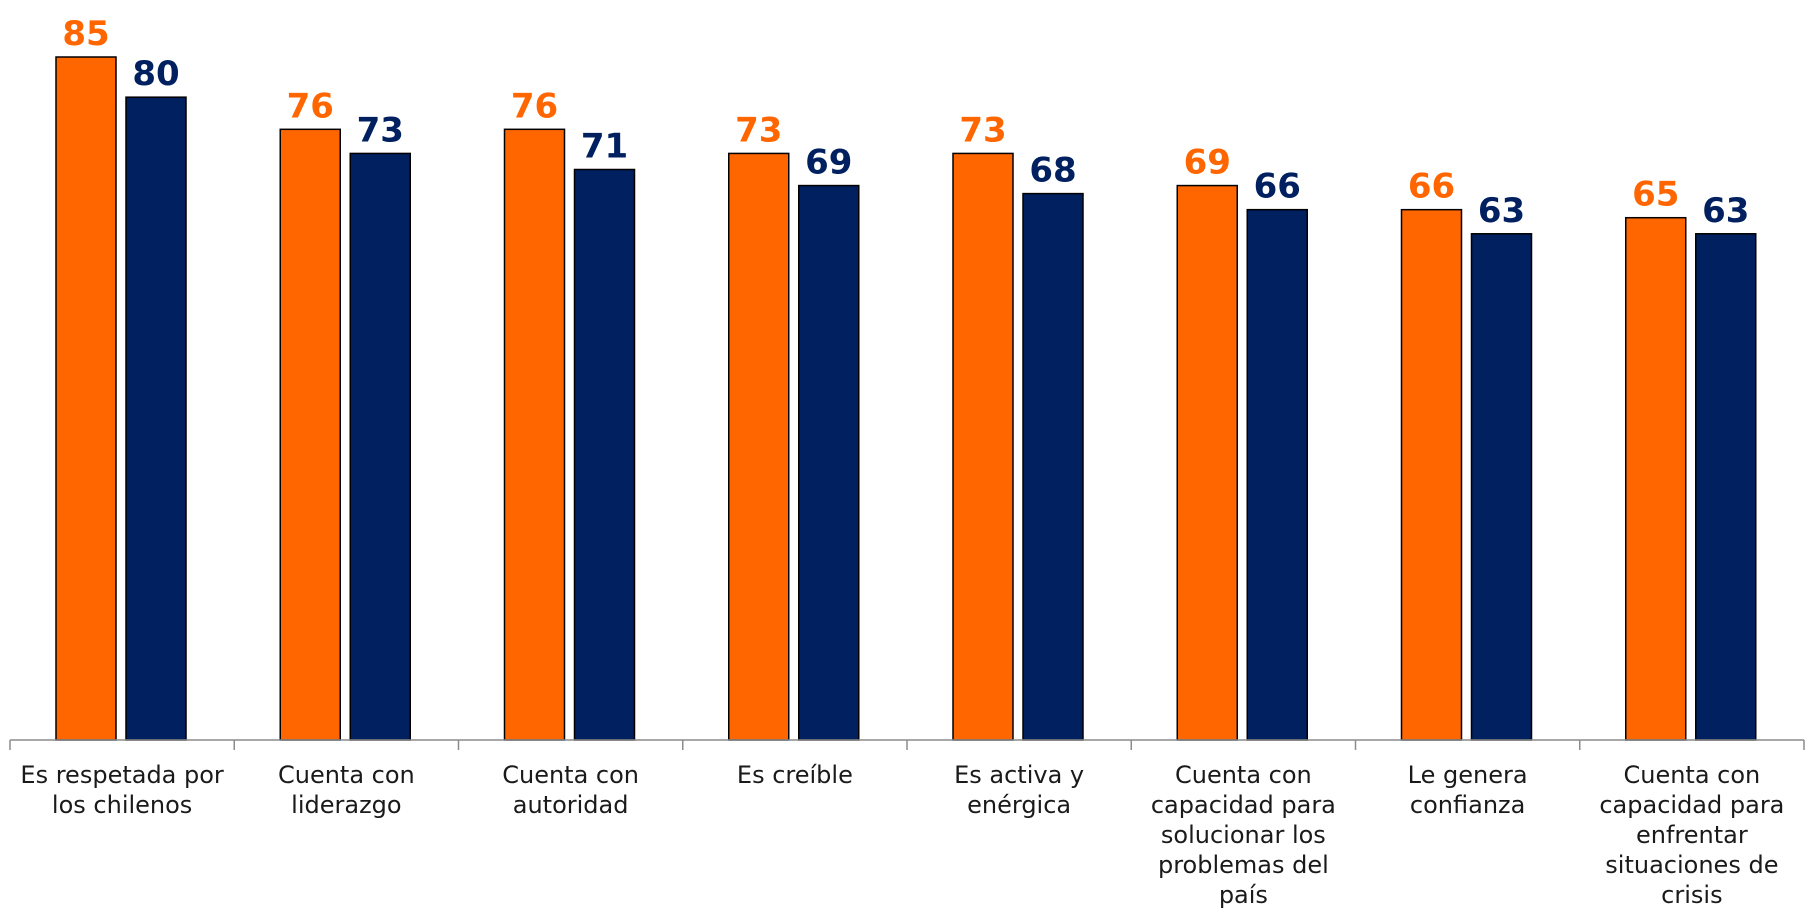 Image resolution: width=1808 pixels, height=920 pixels. I want to click on data-label-series-1: 85, so click(85, 34).